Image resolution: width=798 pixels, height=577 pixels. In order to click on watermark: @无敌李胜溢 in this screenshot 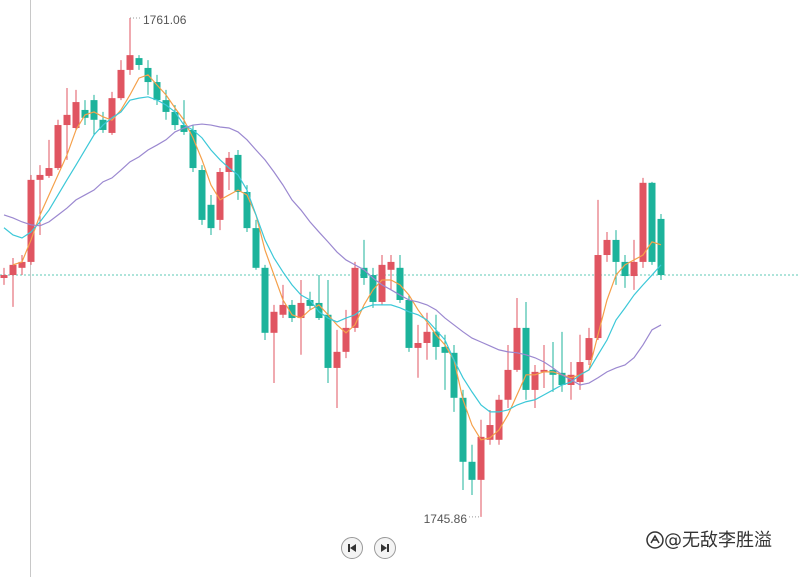, I will do `click(709, 539)`.